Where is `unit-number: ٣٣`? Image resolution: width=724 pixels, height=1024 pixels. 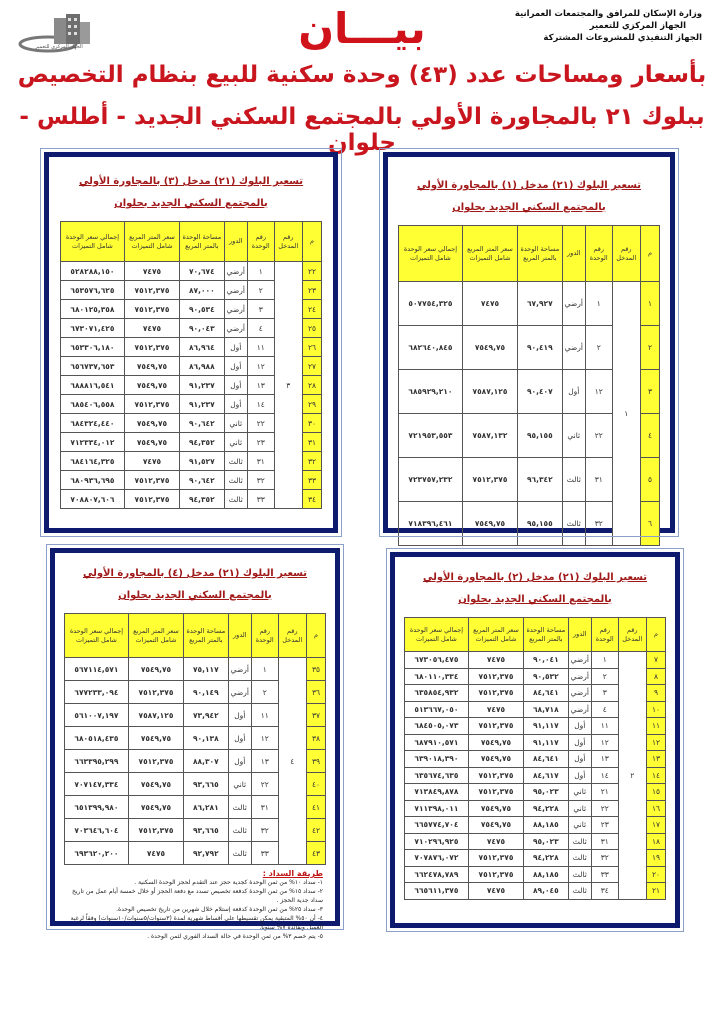
unit-number: ٣٣ is located at coordinates (260, 499).